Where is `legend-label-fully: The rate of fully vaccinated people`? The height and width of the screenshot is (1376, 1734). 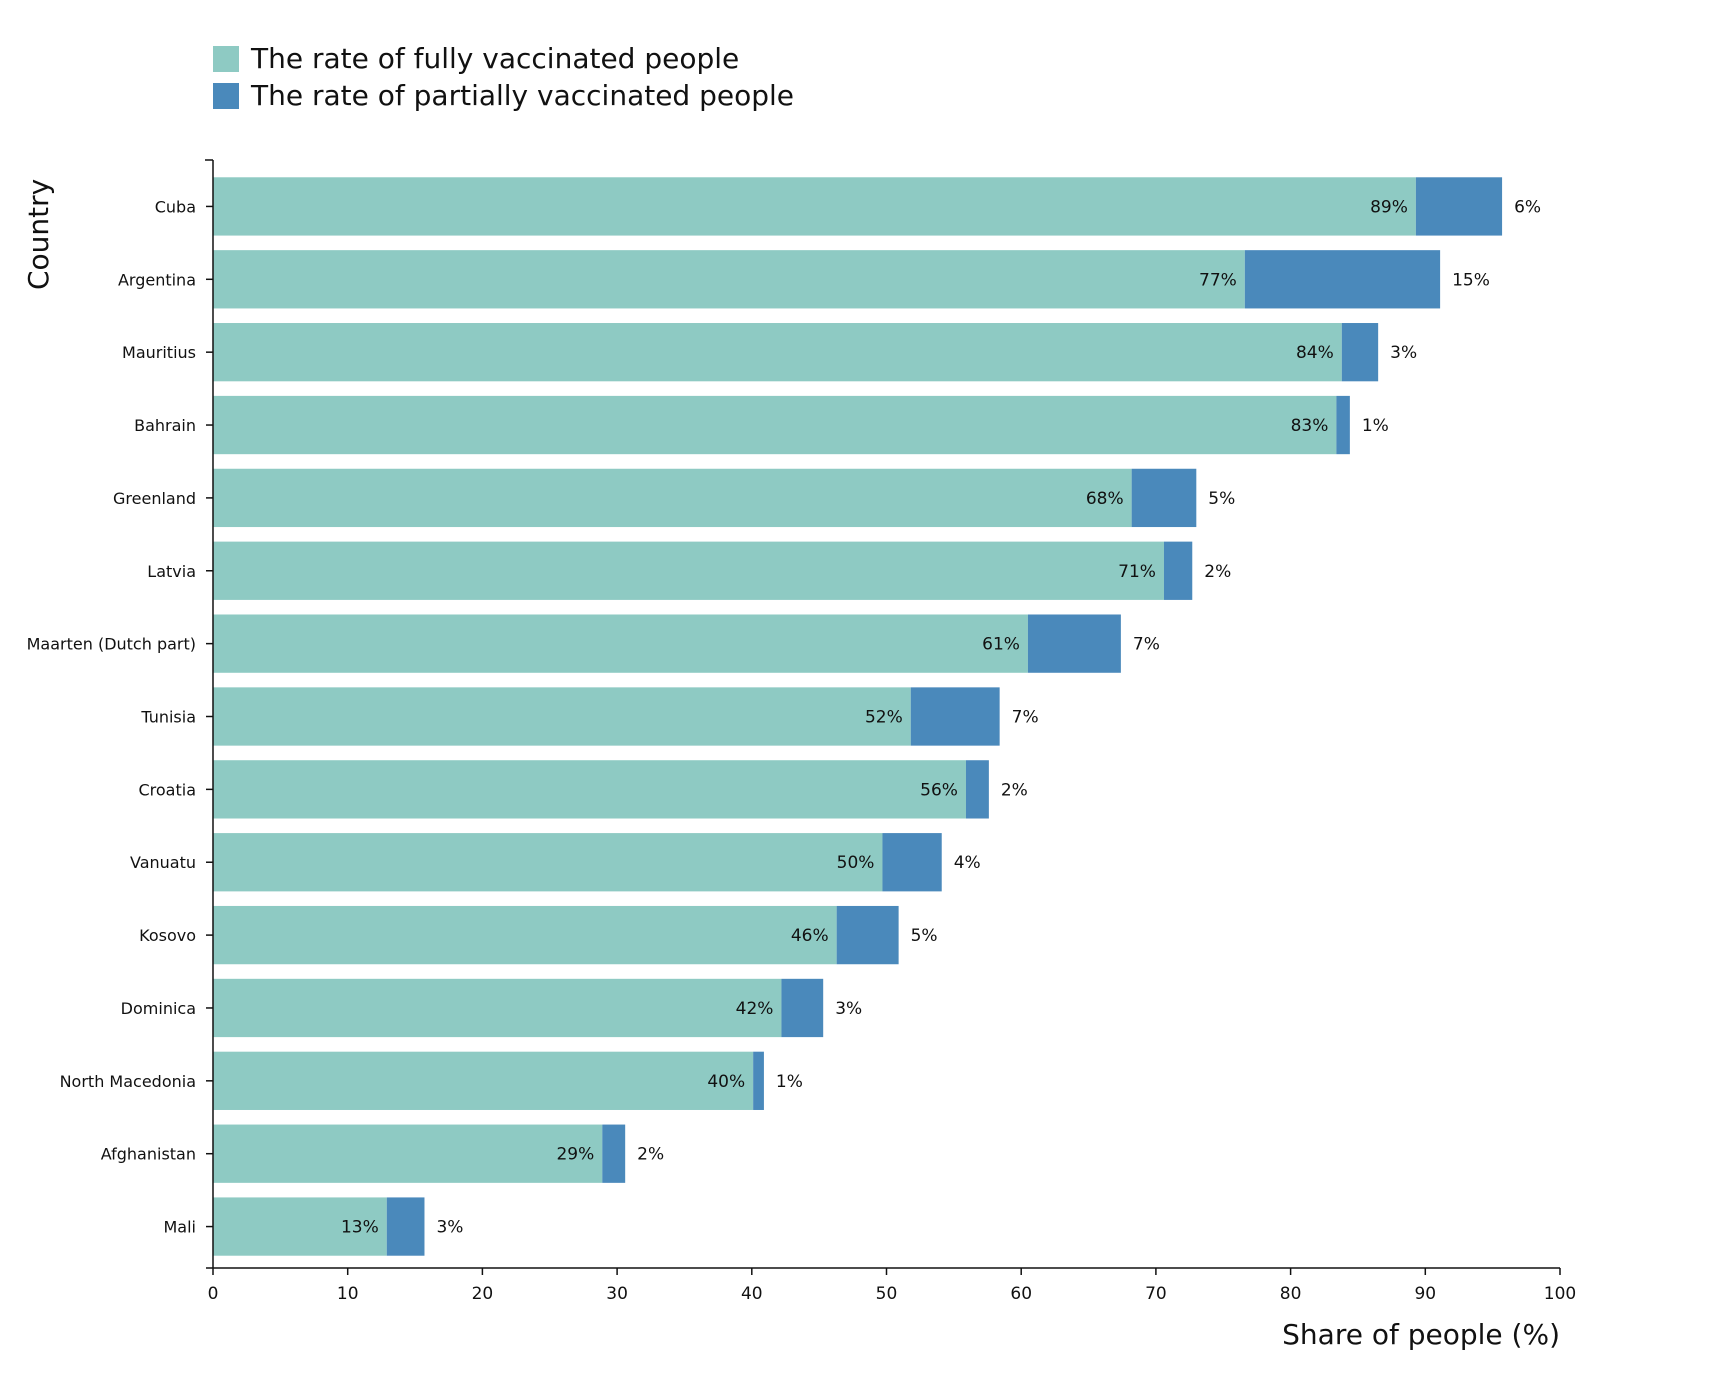 legend-label-fully: The rate of fully vaccinated people is located at coordinates (495, 58).